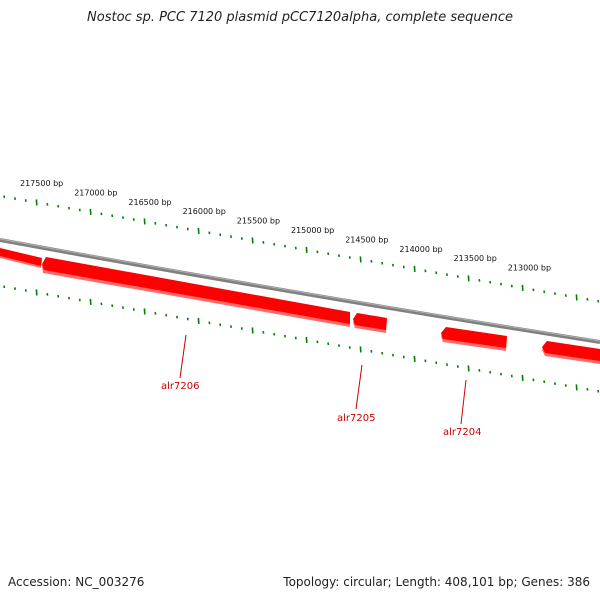 The height and width of the screenshot is (600, 600). I want to click on scale-label: 214500 bp, so click(366, 239).